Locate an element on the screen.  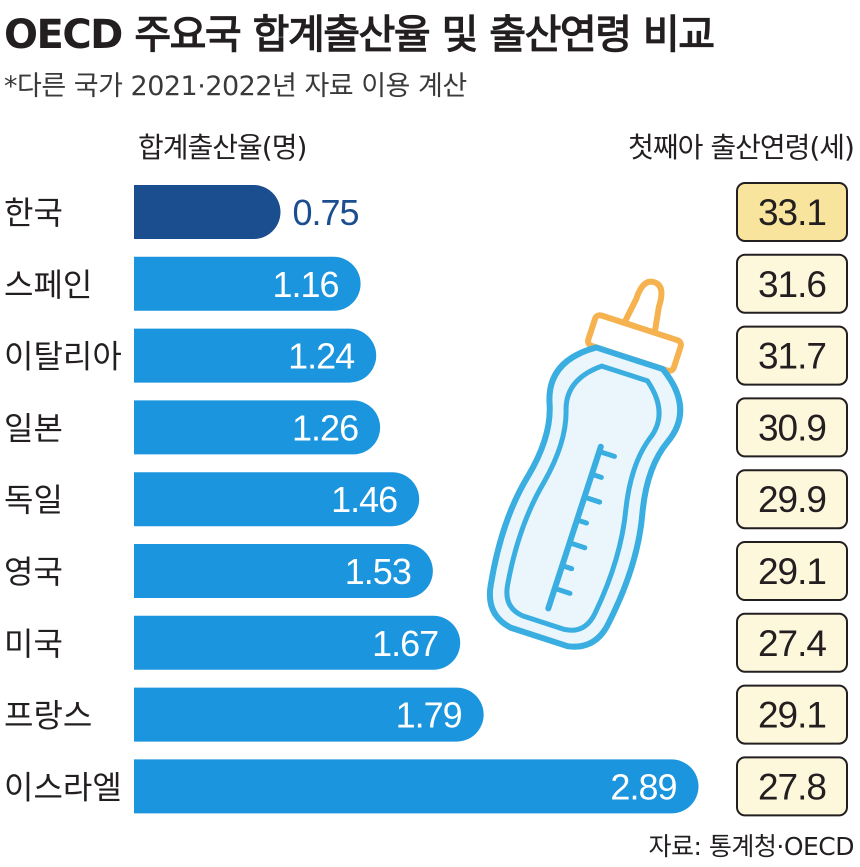
country-label: 미국 is located at coordinates (33, 644).